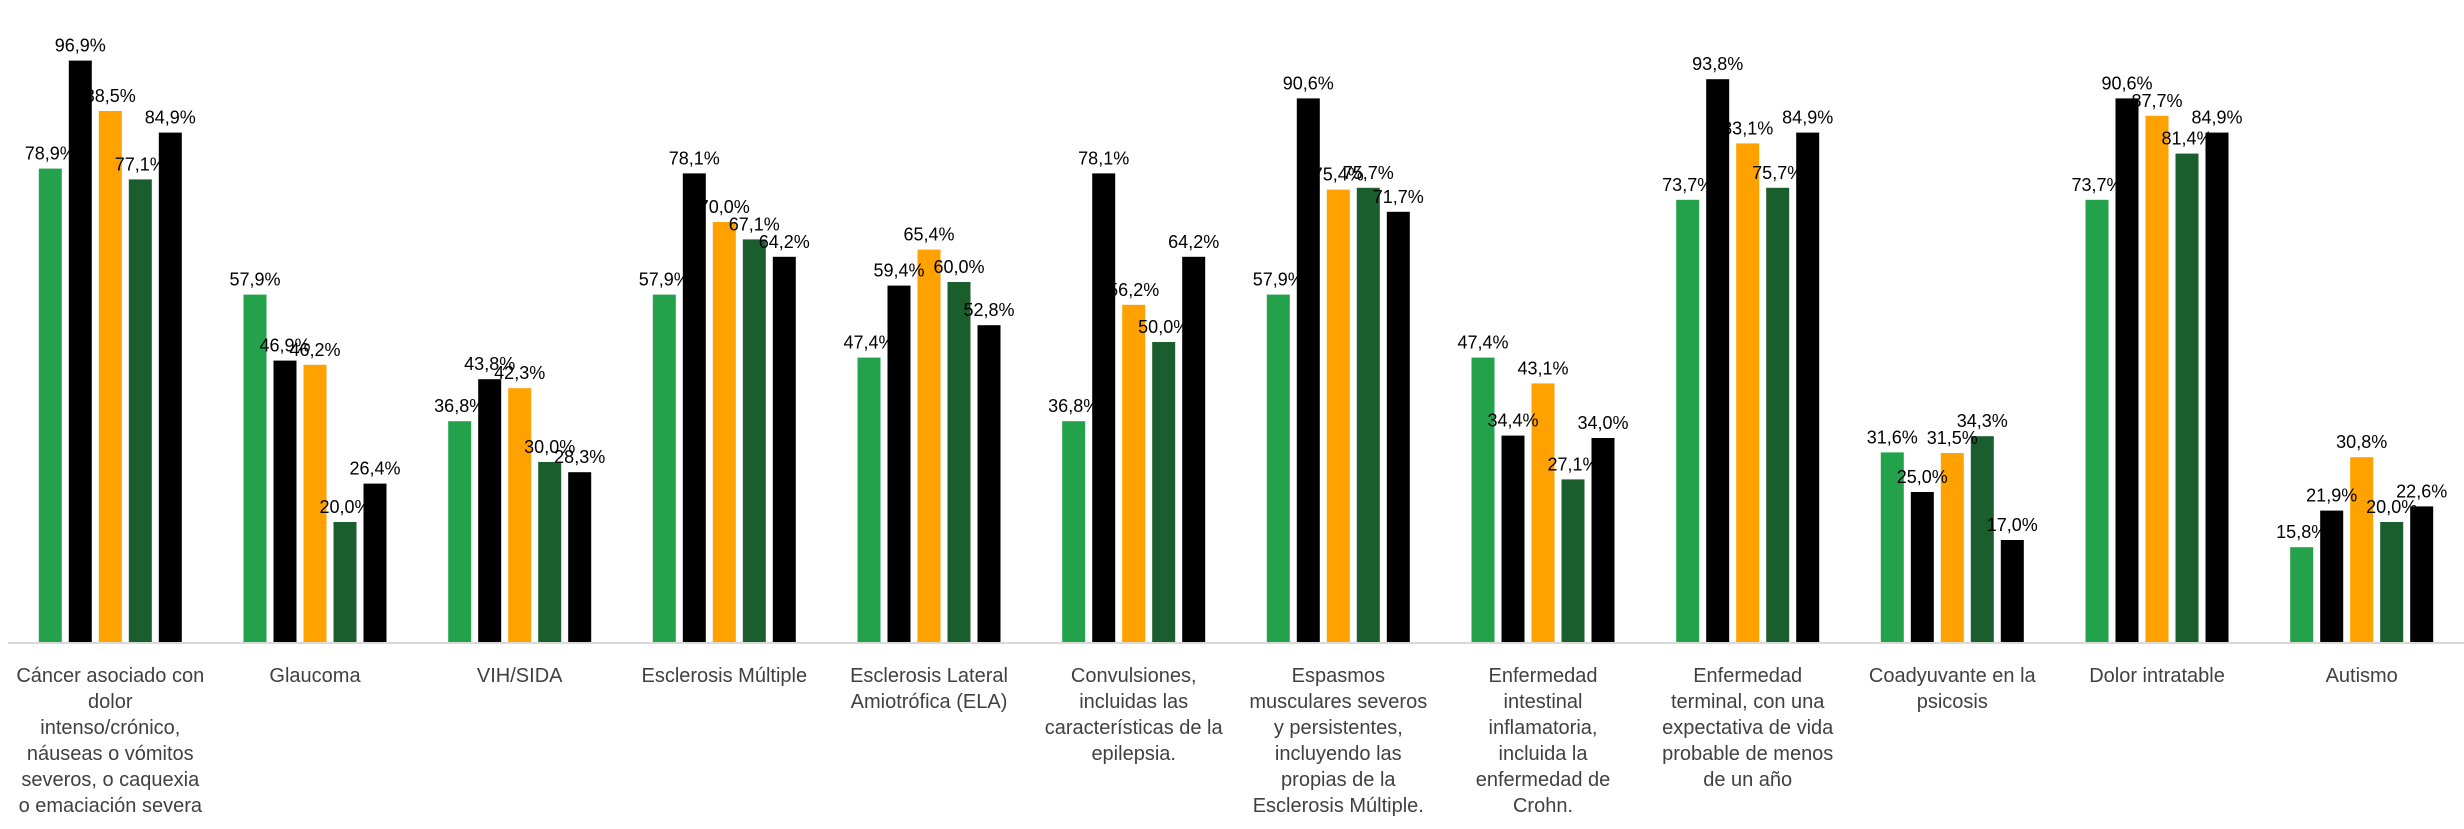 Image resolution: width=2464 pixels, height=829 pixels. Describe the element at coordinates (1134, 728) in the screenshot. I see `category-label-line: características de la` at that location.